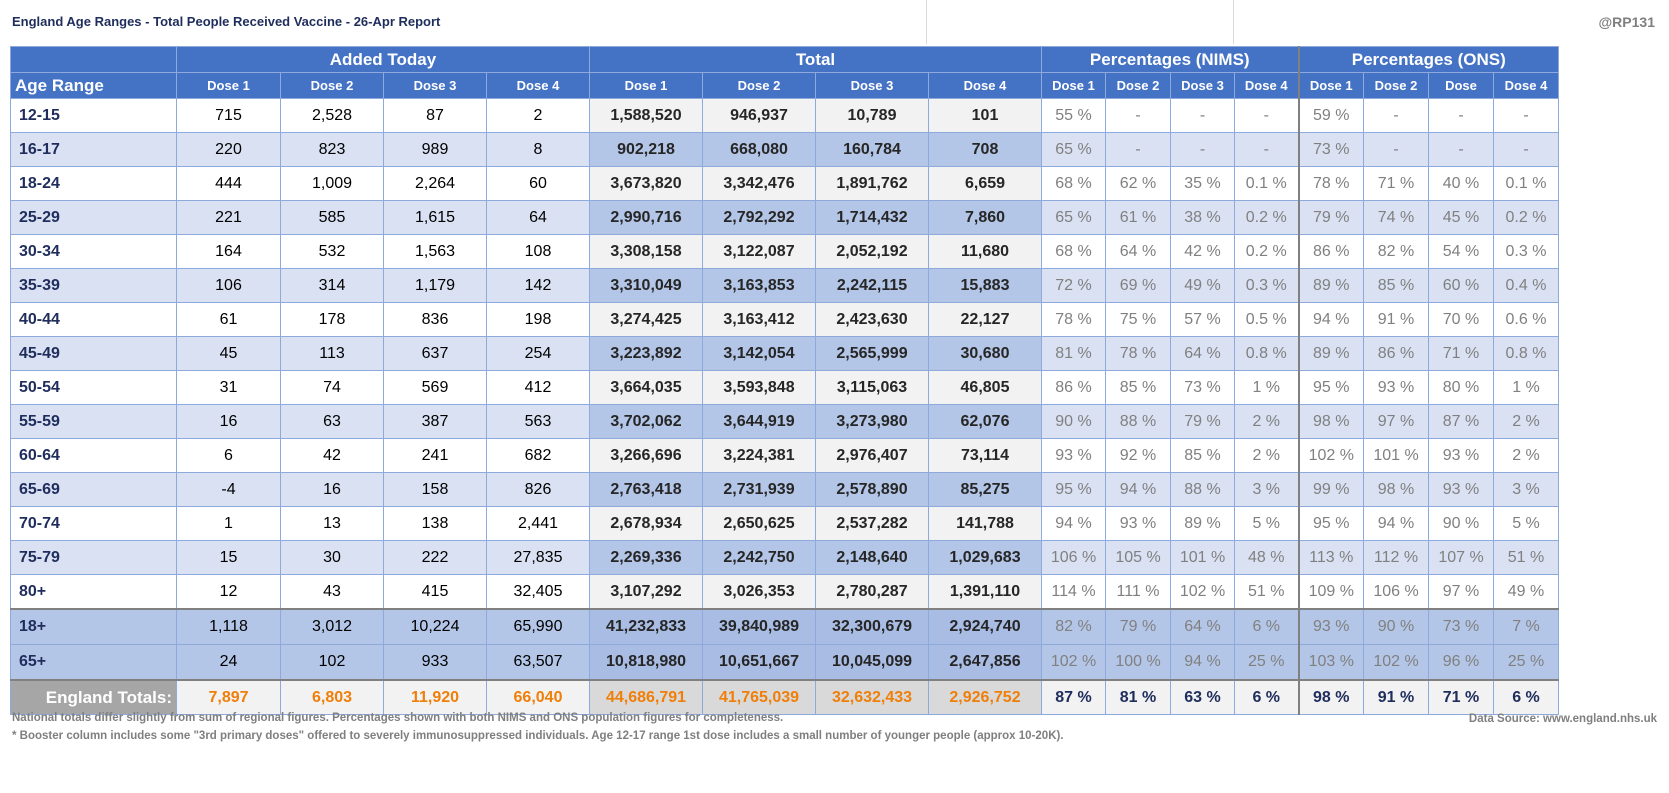  Describe the element at coordinates (1202, 319) in the screenshot. I see `value-cell: 57 %` at that location.